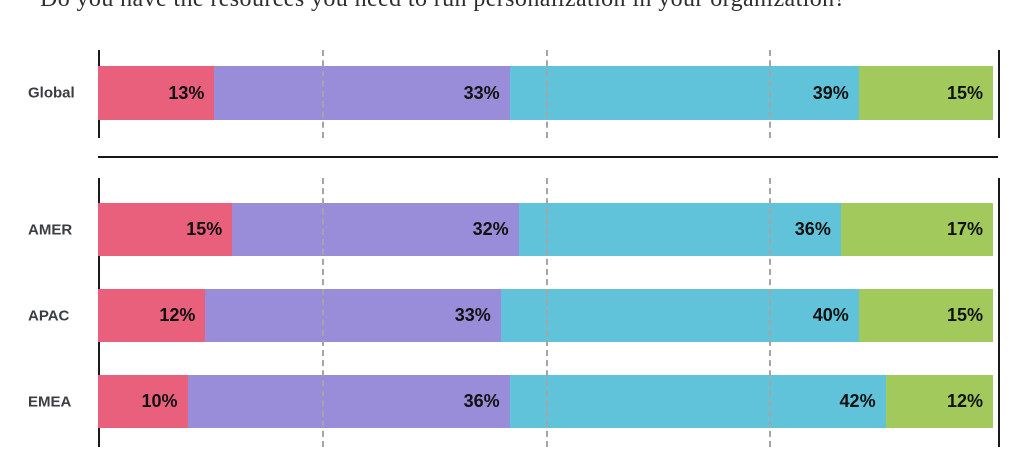 Image resolution: width=1024 pixels, height=450 pixels. I want to click on stacked-bar: 13% 33% 39% 15%, so click(545, 93).